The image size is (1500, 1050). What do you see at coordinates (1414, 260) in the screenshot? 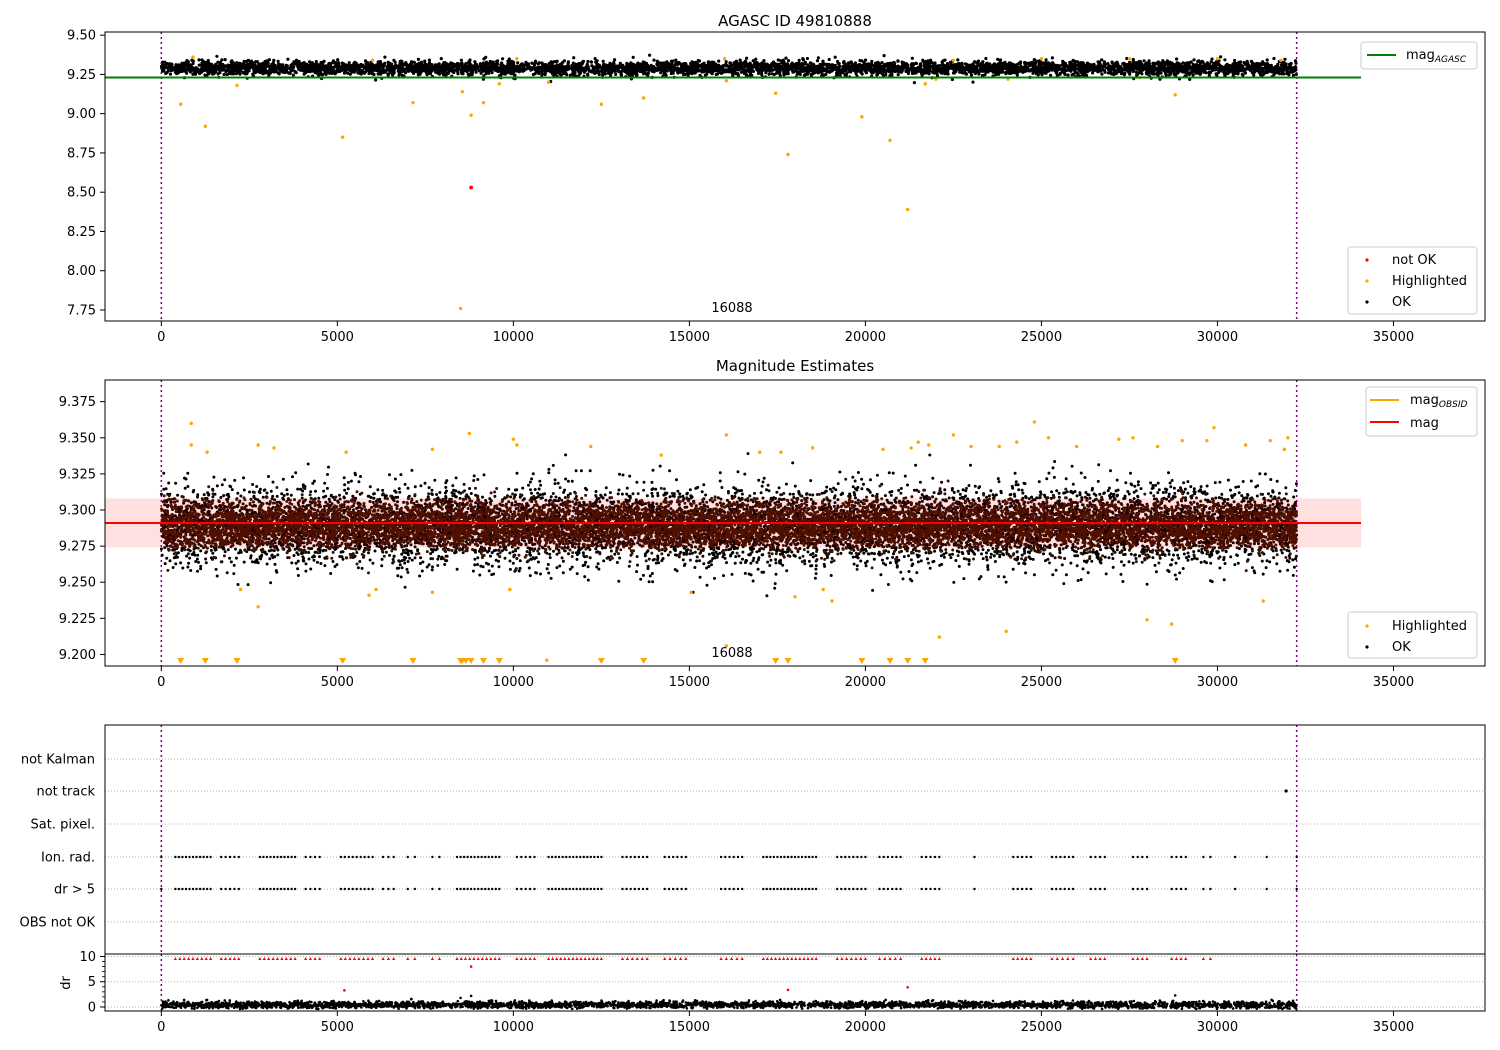
I see `legend-label-not-ok: not OK` at bounding box center [1414, 260].